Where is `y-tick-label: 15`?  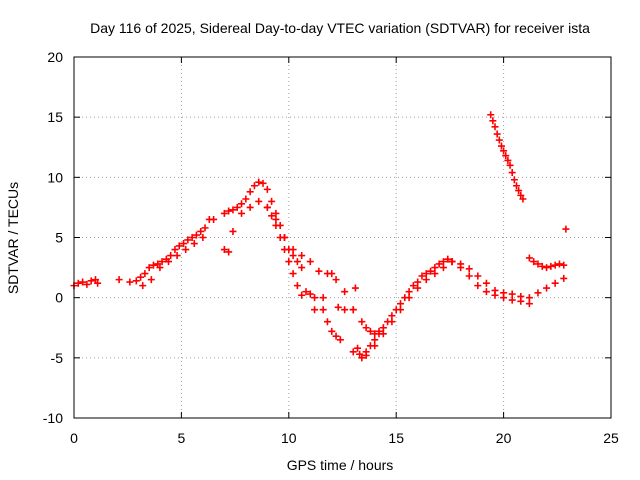 y-tick-label: 15 is located at coordinates (55, 117).